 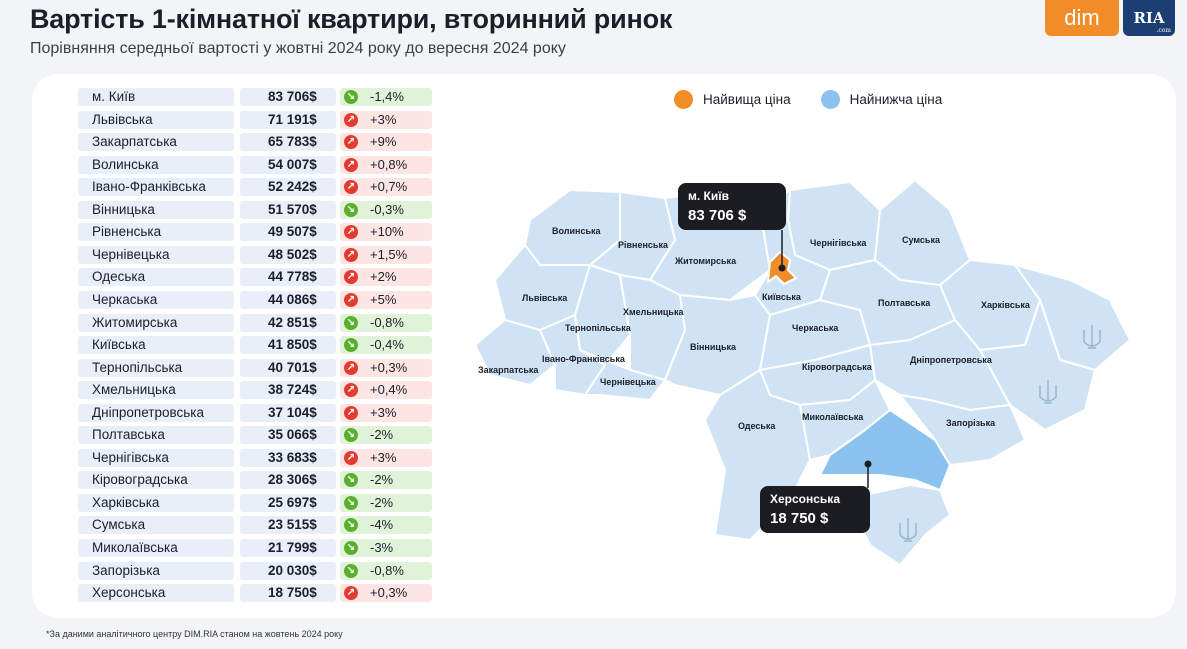 What do you see at coordinates (386, 164) in the screenshot?
I see `change-cell: ↗ +0,8%` at bounding box center [386, 164].